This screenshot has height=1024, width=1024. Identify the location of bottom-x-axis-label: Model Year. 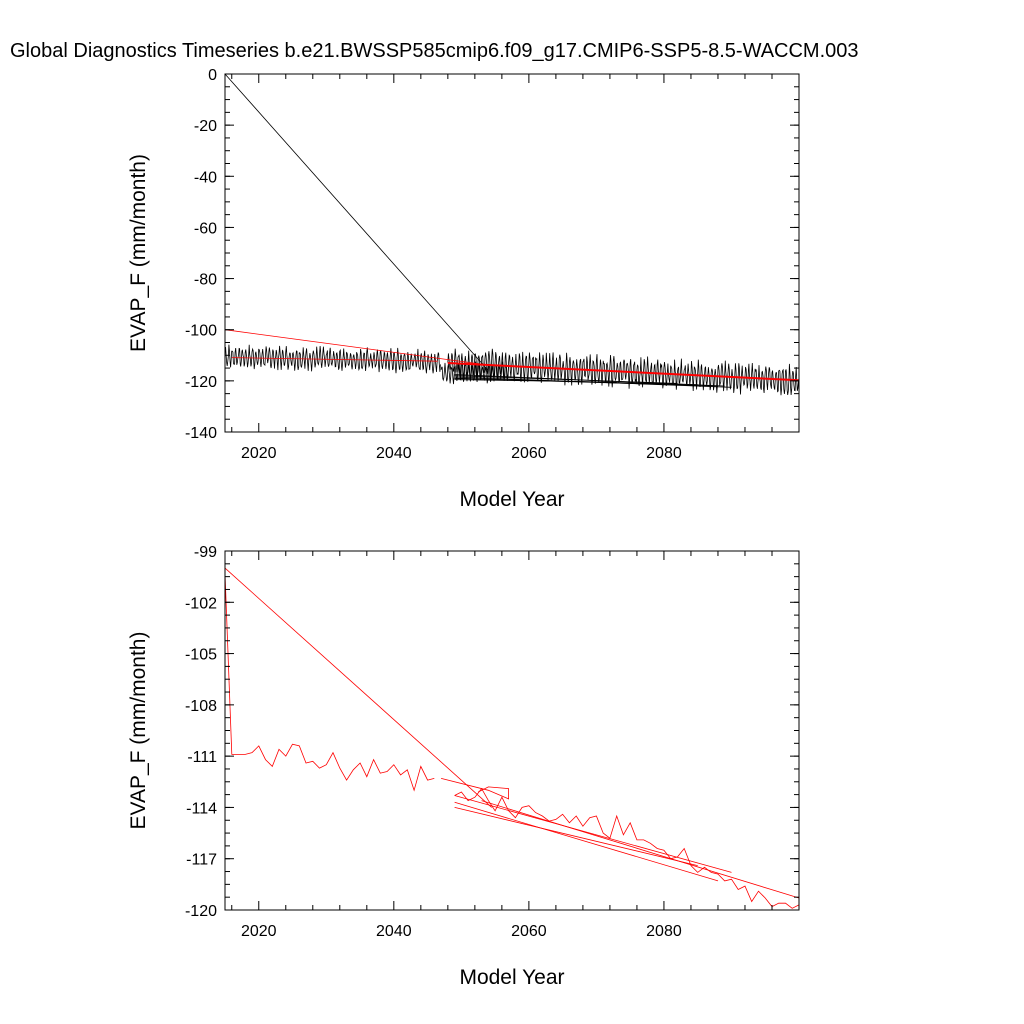
(511, 977).